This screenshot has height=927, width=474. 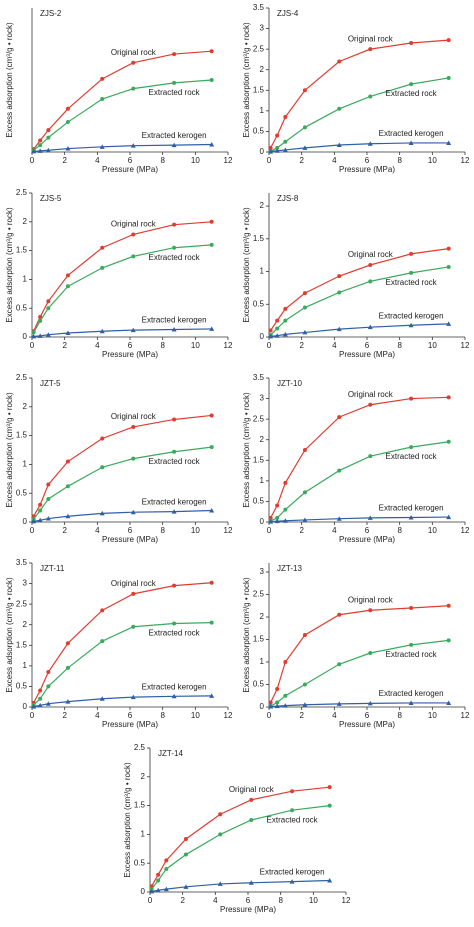 I want to click on panel-title: JZT-5, so click(x=50, y=383).